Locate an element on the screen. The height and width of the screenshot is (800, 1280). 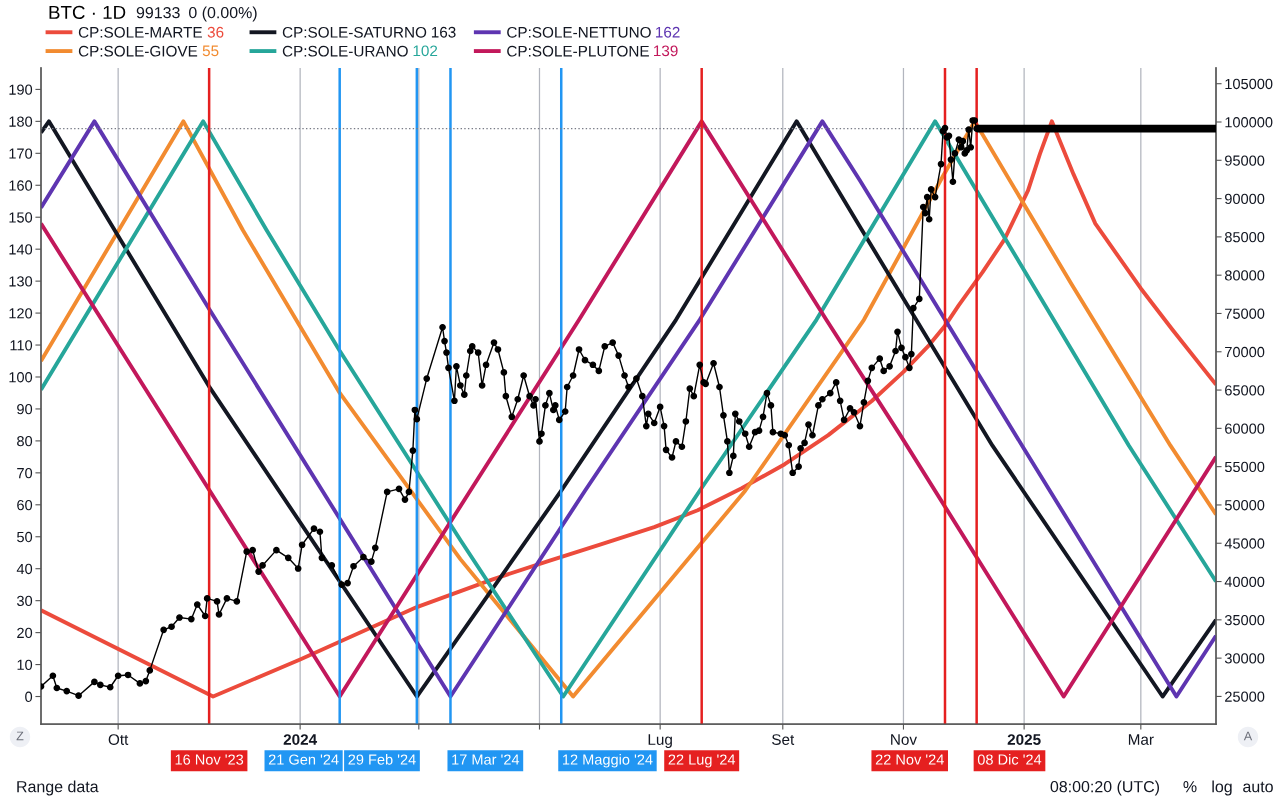
x-tick-label: Lug is located at coordinates (660, 741).